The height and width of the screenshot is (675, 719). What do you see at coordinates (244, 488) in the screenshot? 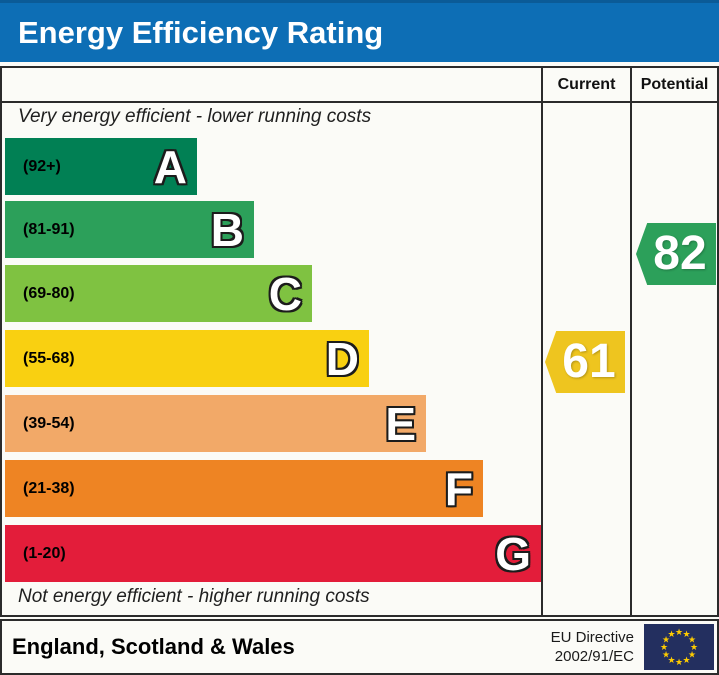
I see `band-row-f: (21-38) F` at bounding box center [244, 488].